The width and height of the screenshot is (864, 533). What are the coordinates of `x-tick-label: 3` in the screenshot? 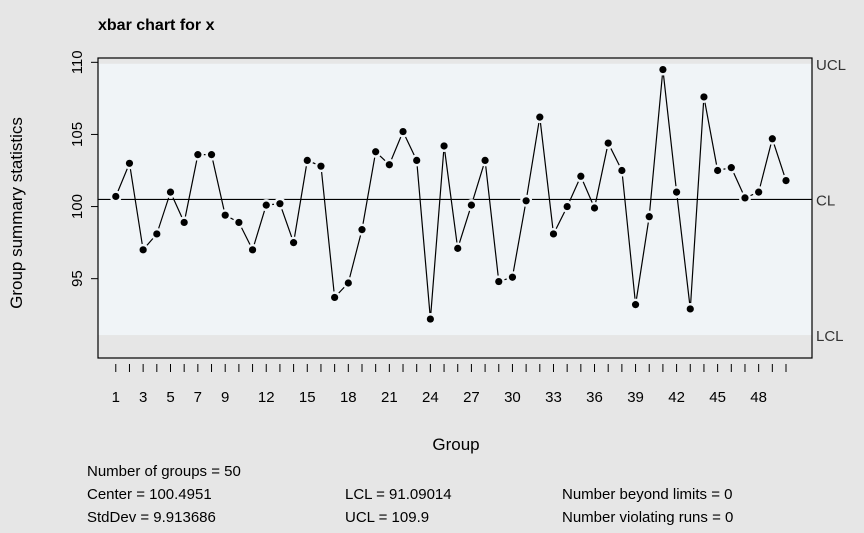 It's located at (143, 397).